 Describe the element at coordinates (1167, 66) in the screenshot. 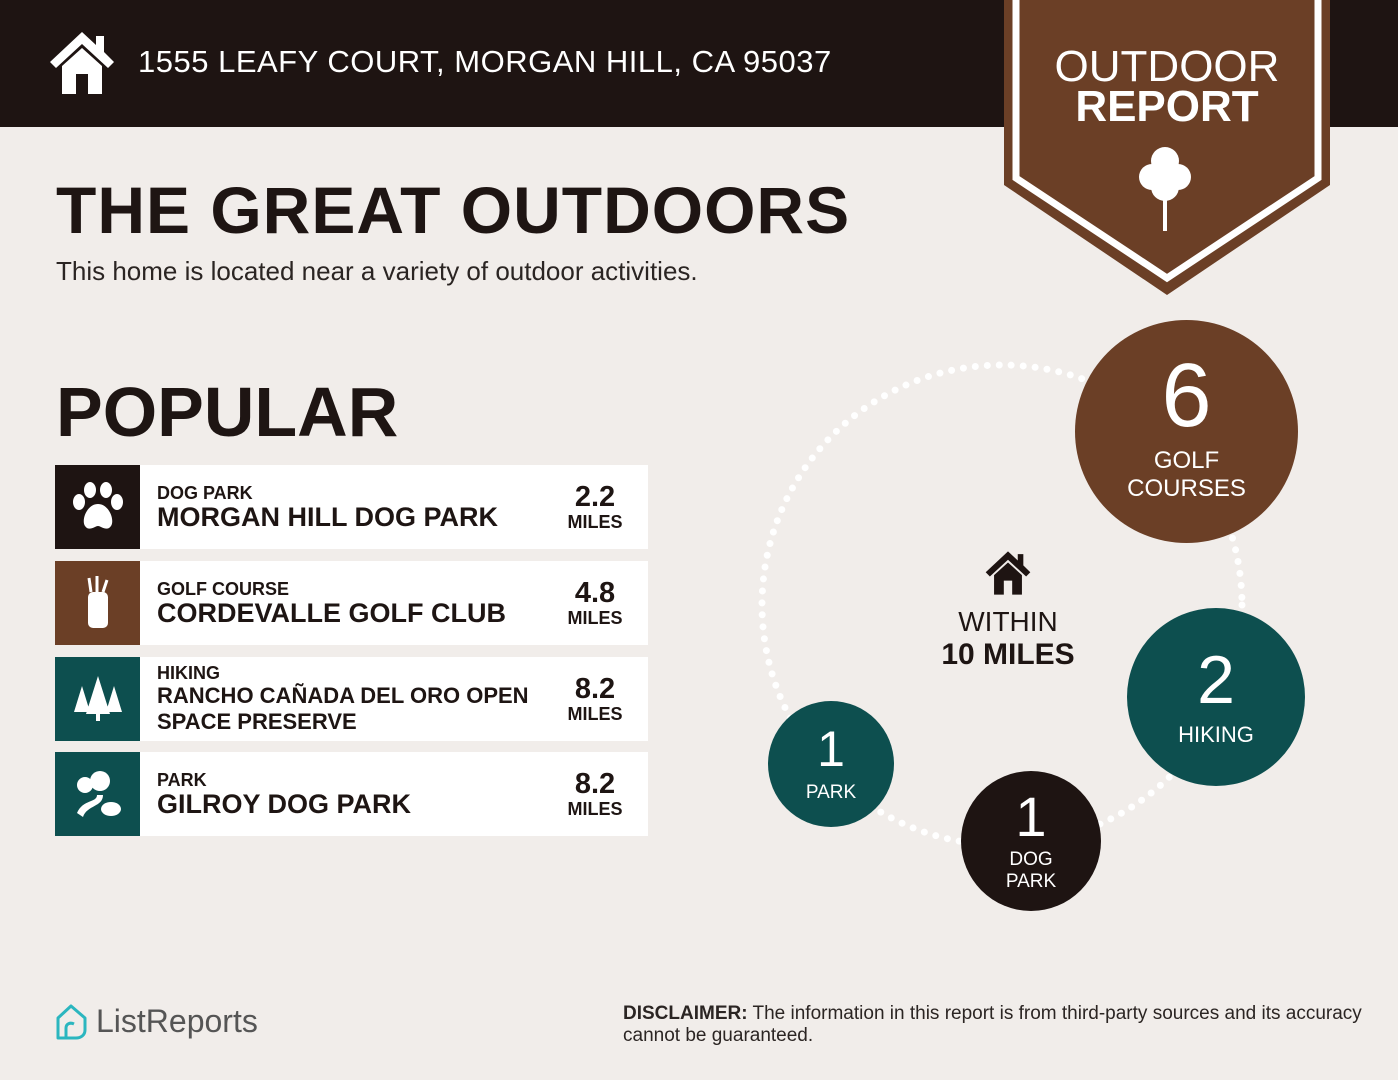

I see `badge-line1: OUTDOOR` at that location.